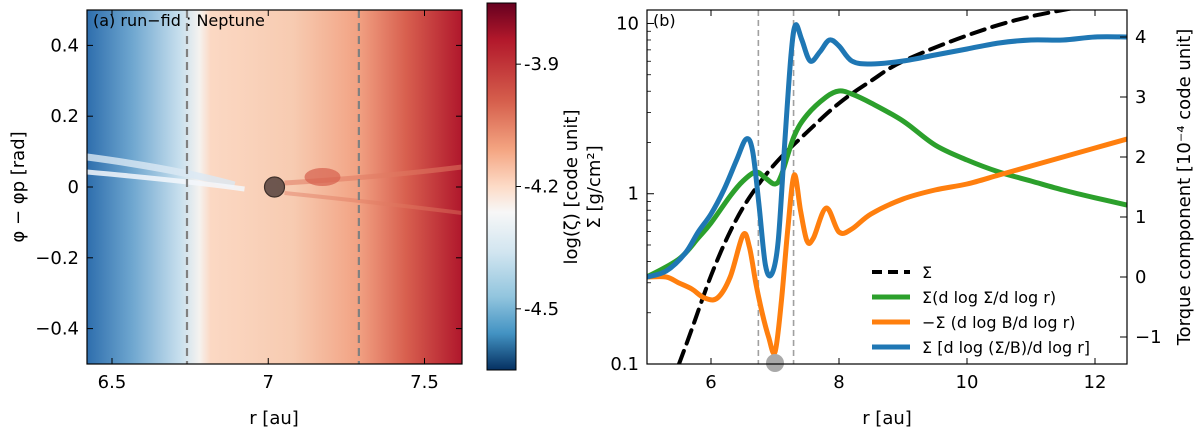 The width and height of the screenshot is (1200, 447). What do you see at coordinates (627, 23) in the screenshot?
I see `line-ytick-left-label: 10` at bounding box center [627, 23].